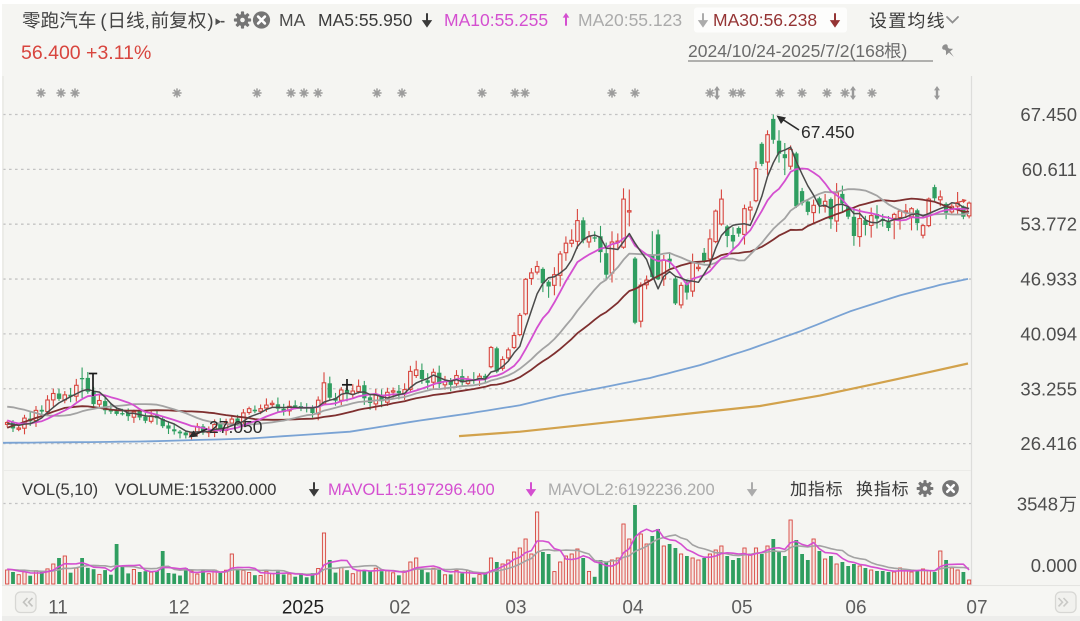 The width and height of the screenshot is (1080, 621). What do you see at coordinates (236, 427) in the screenshot?
I see `svg-text: 27.050` at bounding box center [236, 427].